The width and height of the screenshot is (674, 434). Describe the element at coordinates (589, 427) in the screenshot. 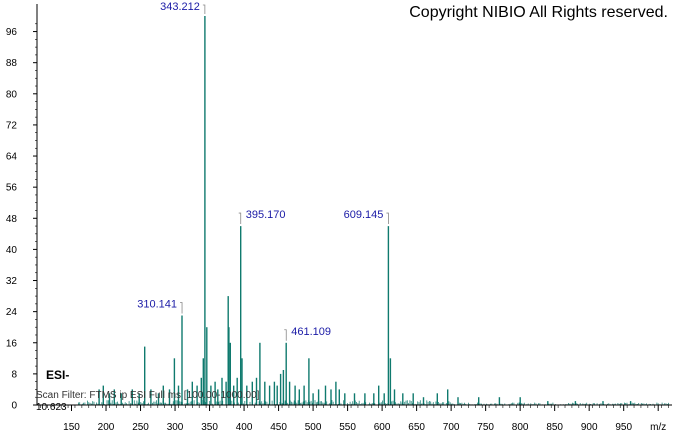

I see `x-tick-label: 900` at that location.